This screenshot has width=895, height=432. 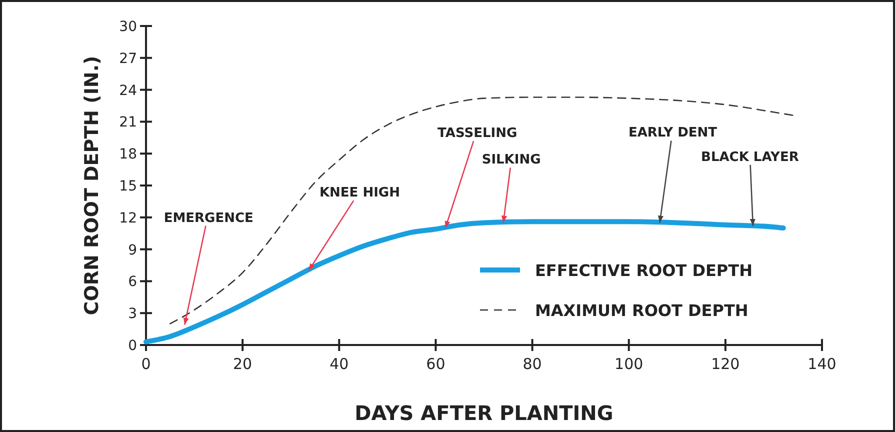 I want to click on y-tick-label: 18, so click(x=128, y=154).